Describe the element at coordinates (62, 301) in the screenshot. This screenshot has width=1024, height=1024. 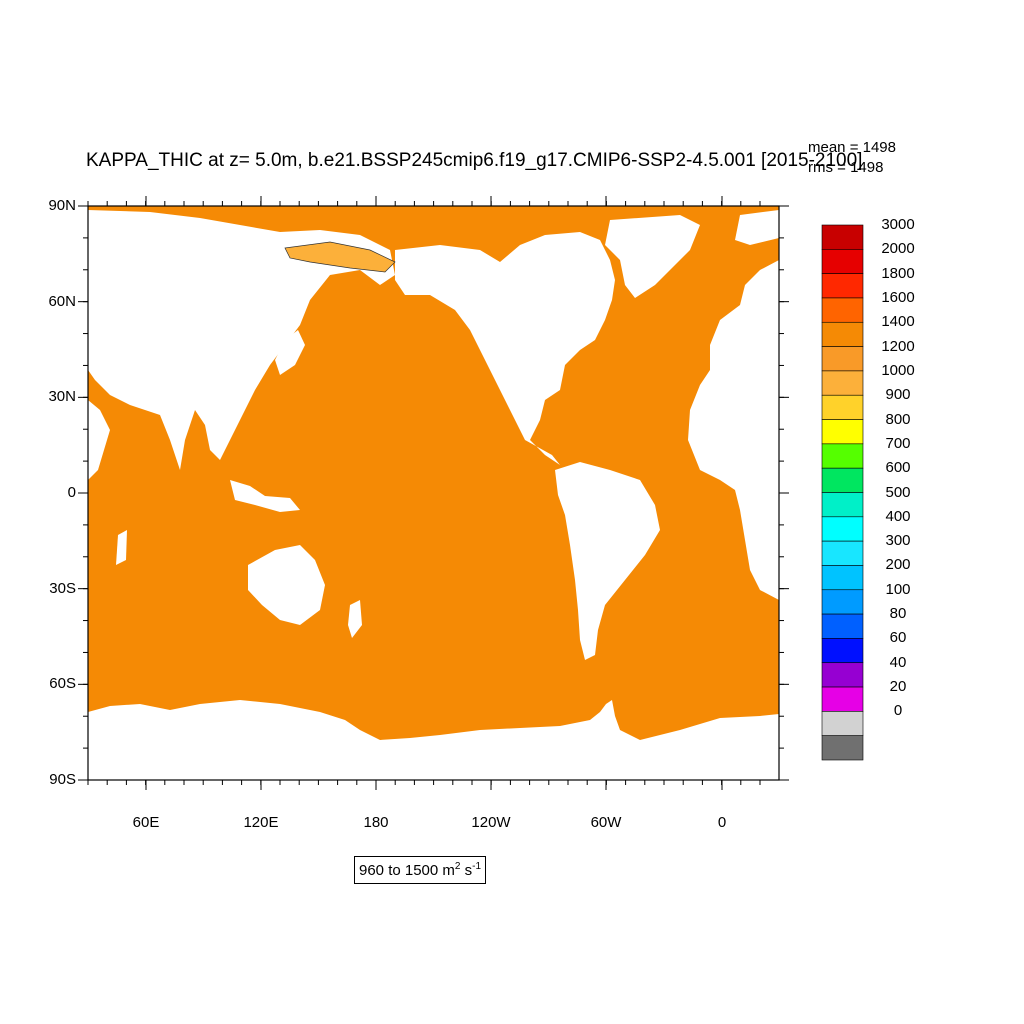
I see `lat-tick-label: 60N` at that location.